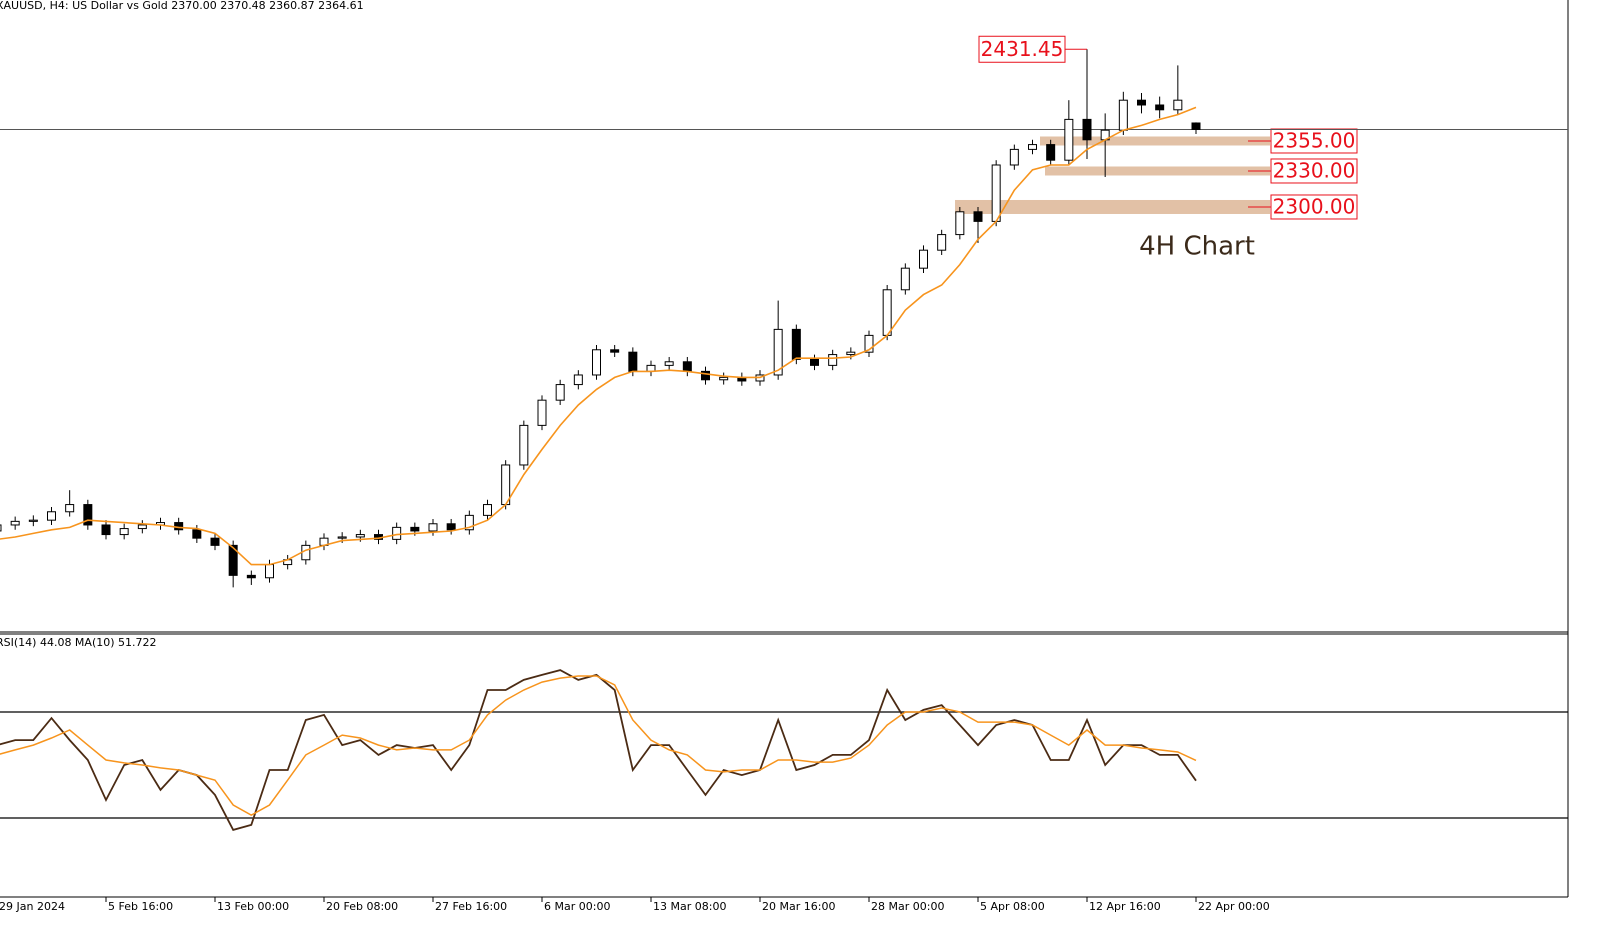  What do you see at coordinates (598, 745) in the screenshot?
I see `rsi-ma-line` at bounding box center [598, 745].